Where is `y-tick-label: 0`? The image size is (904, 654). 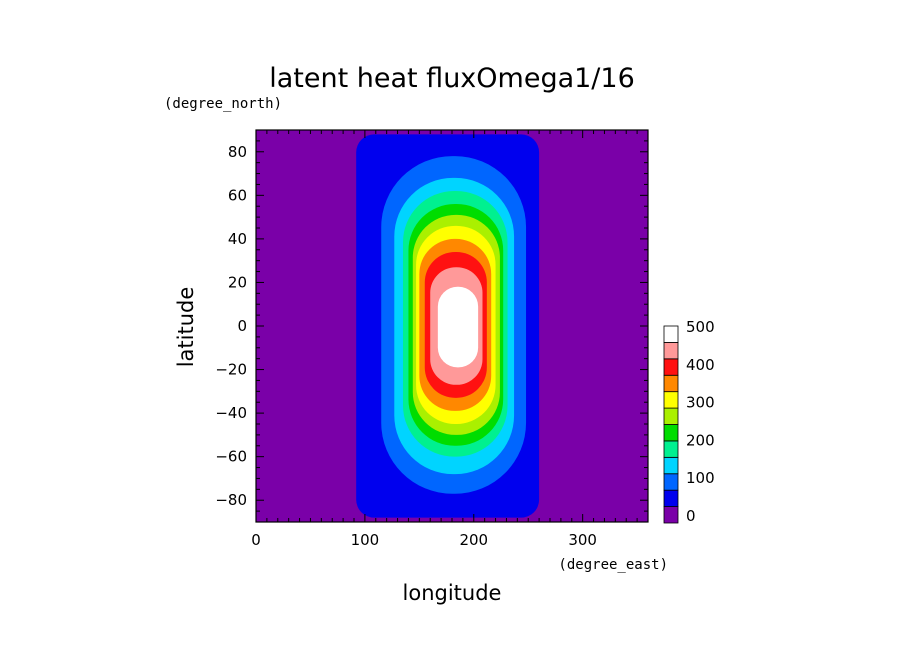
y-tick-label: 0 is located at coordinates (242, 326).